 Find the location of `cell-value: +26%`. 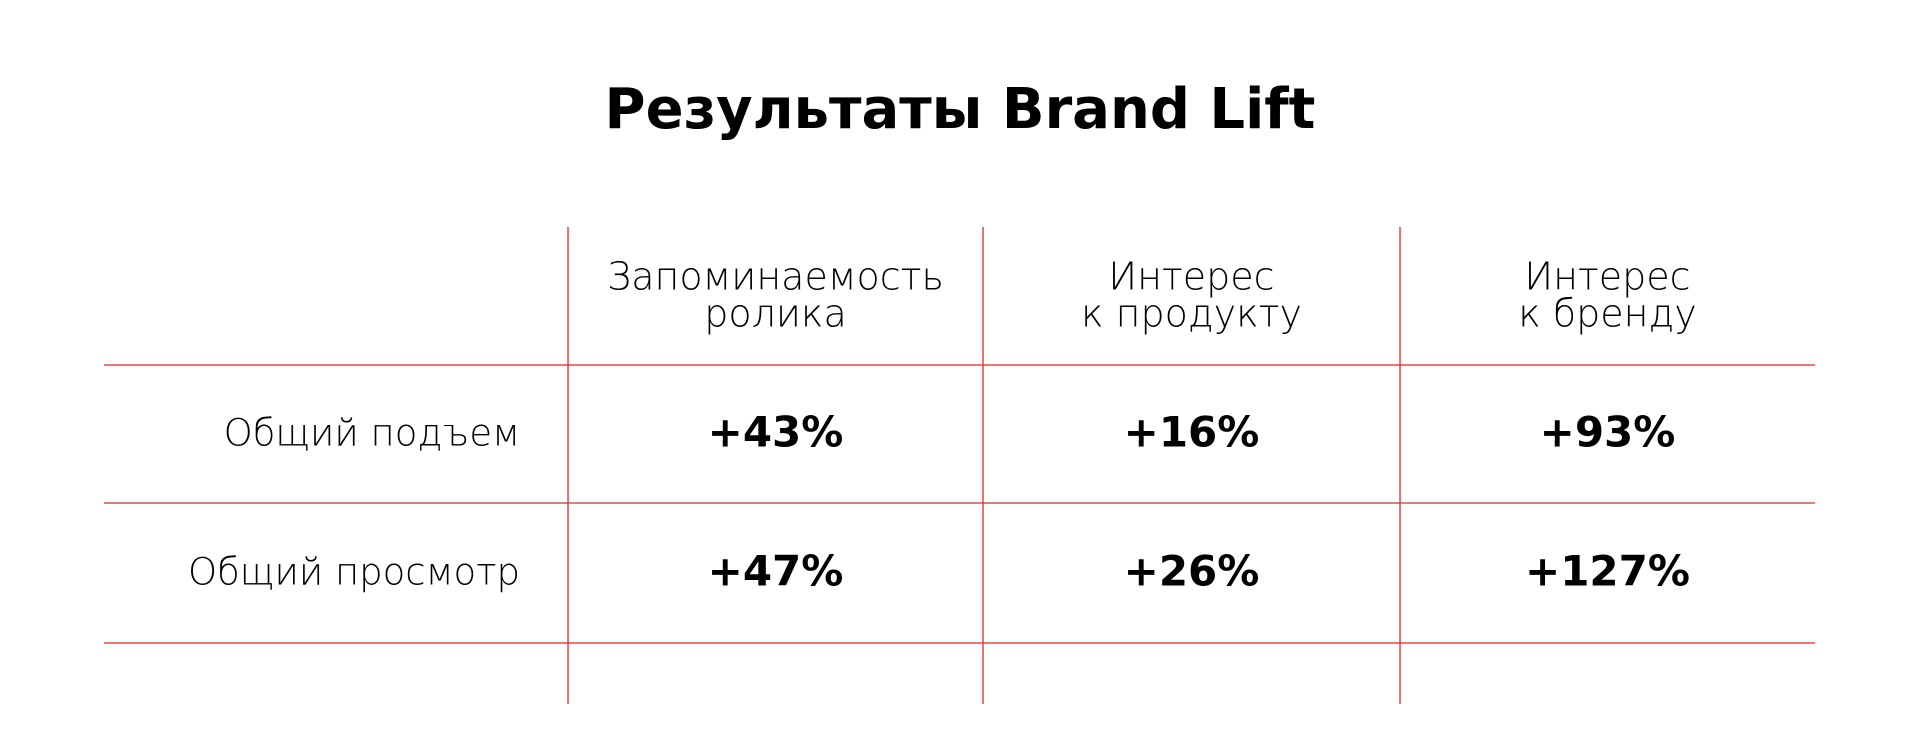

cell-value: +26% is located at coordinates (1192, 571).